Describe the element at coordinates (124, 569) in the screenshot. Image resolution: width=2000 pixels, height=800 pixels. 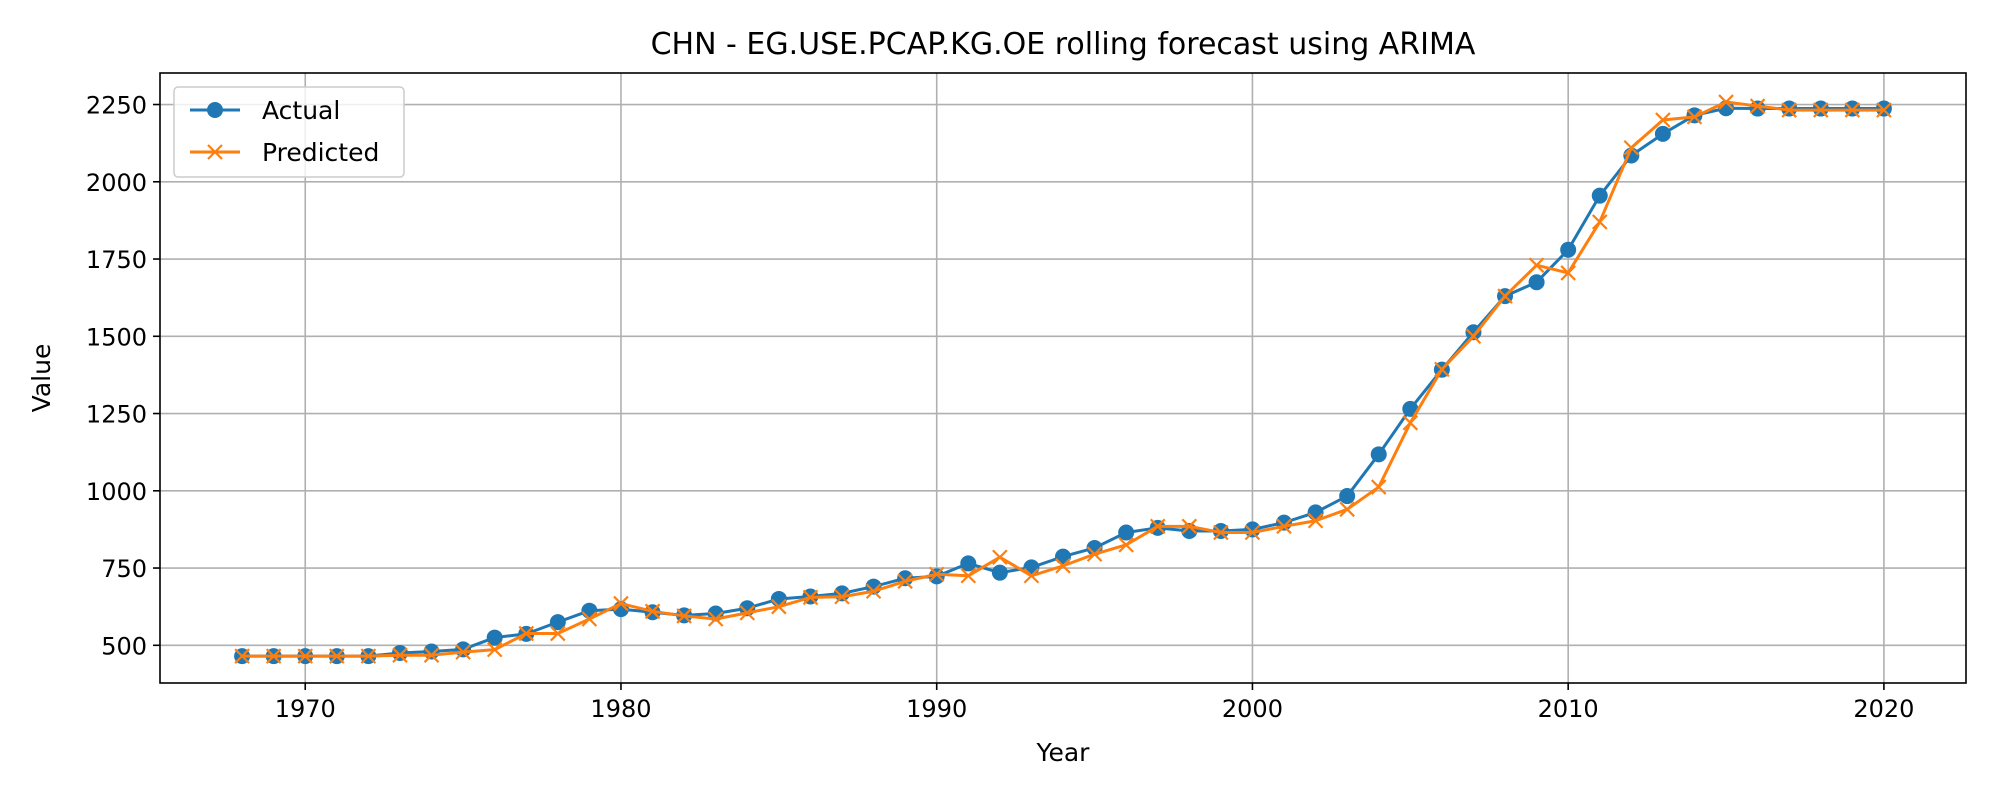
I see `y-tick-label: 750` at that location.